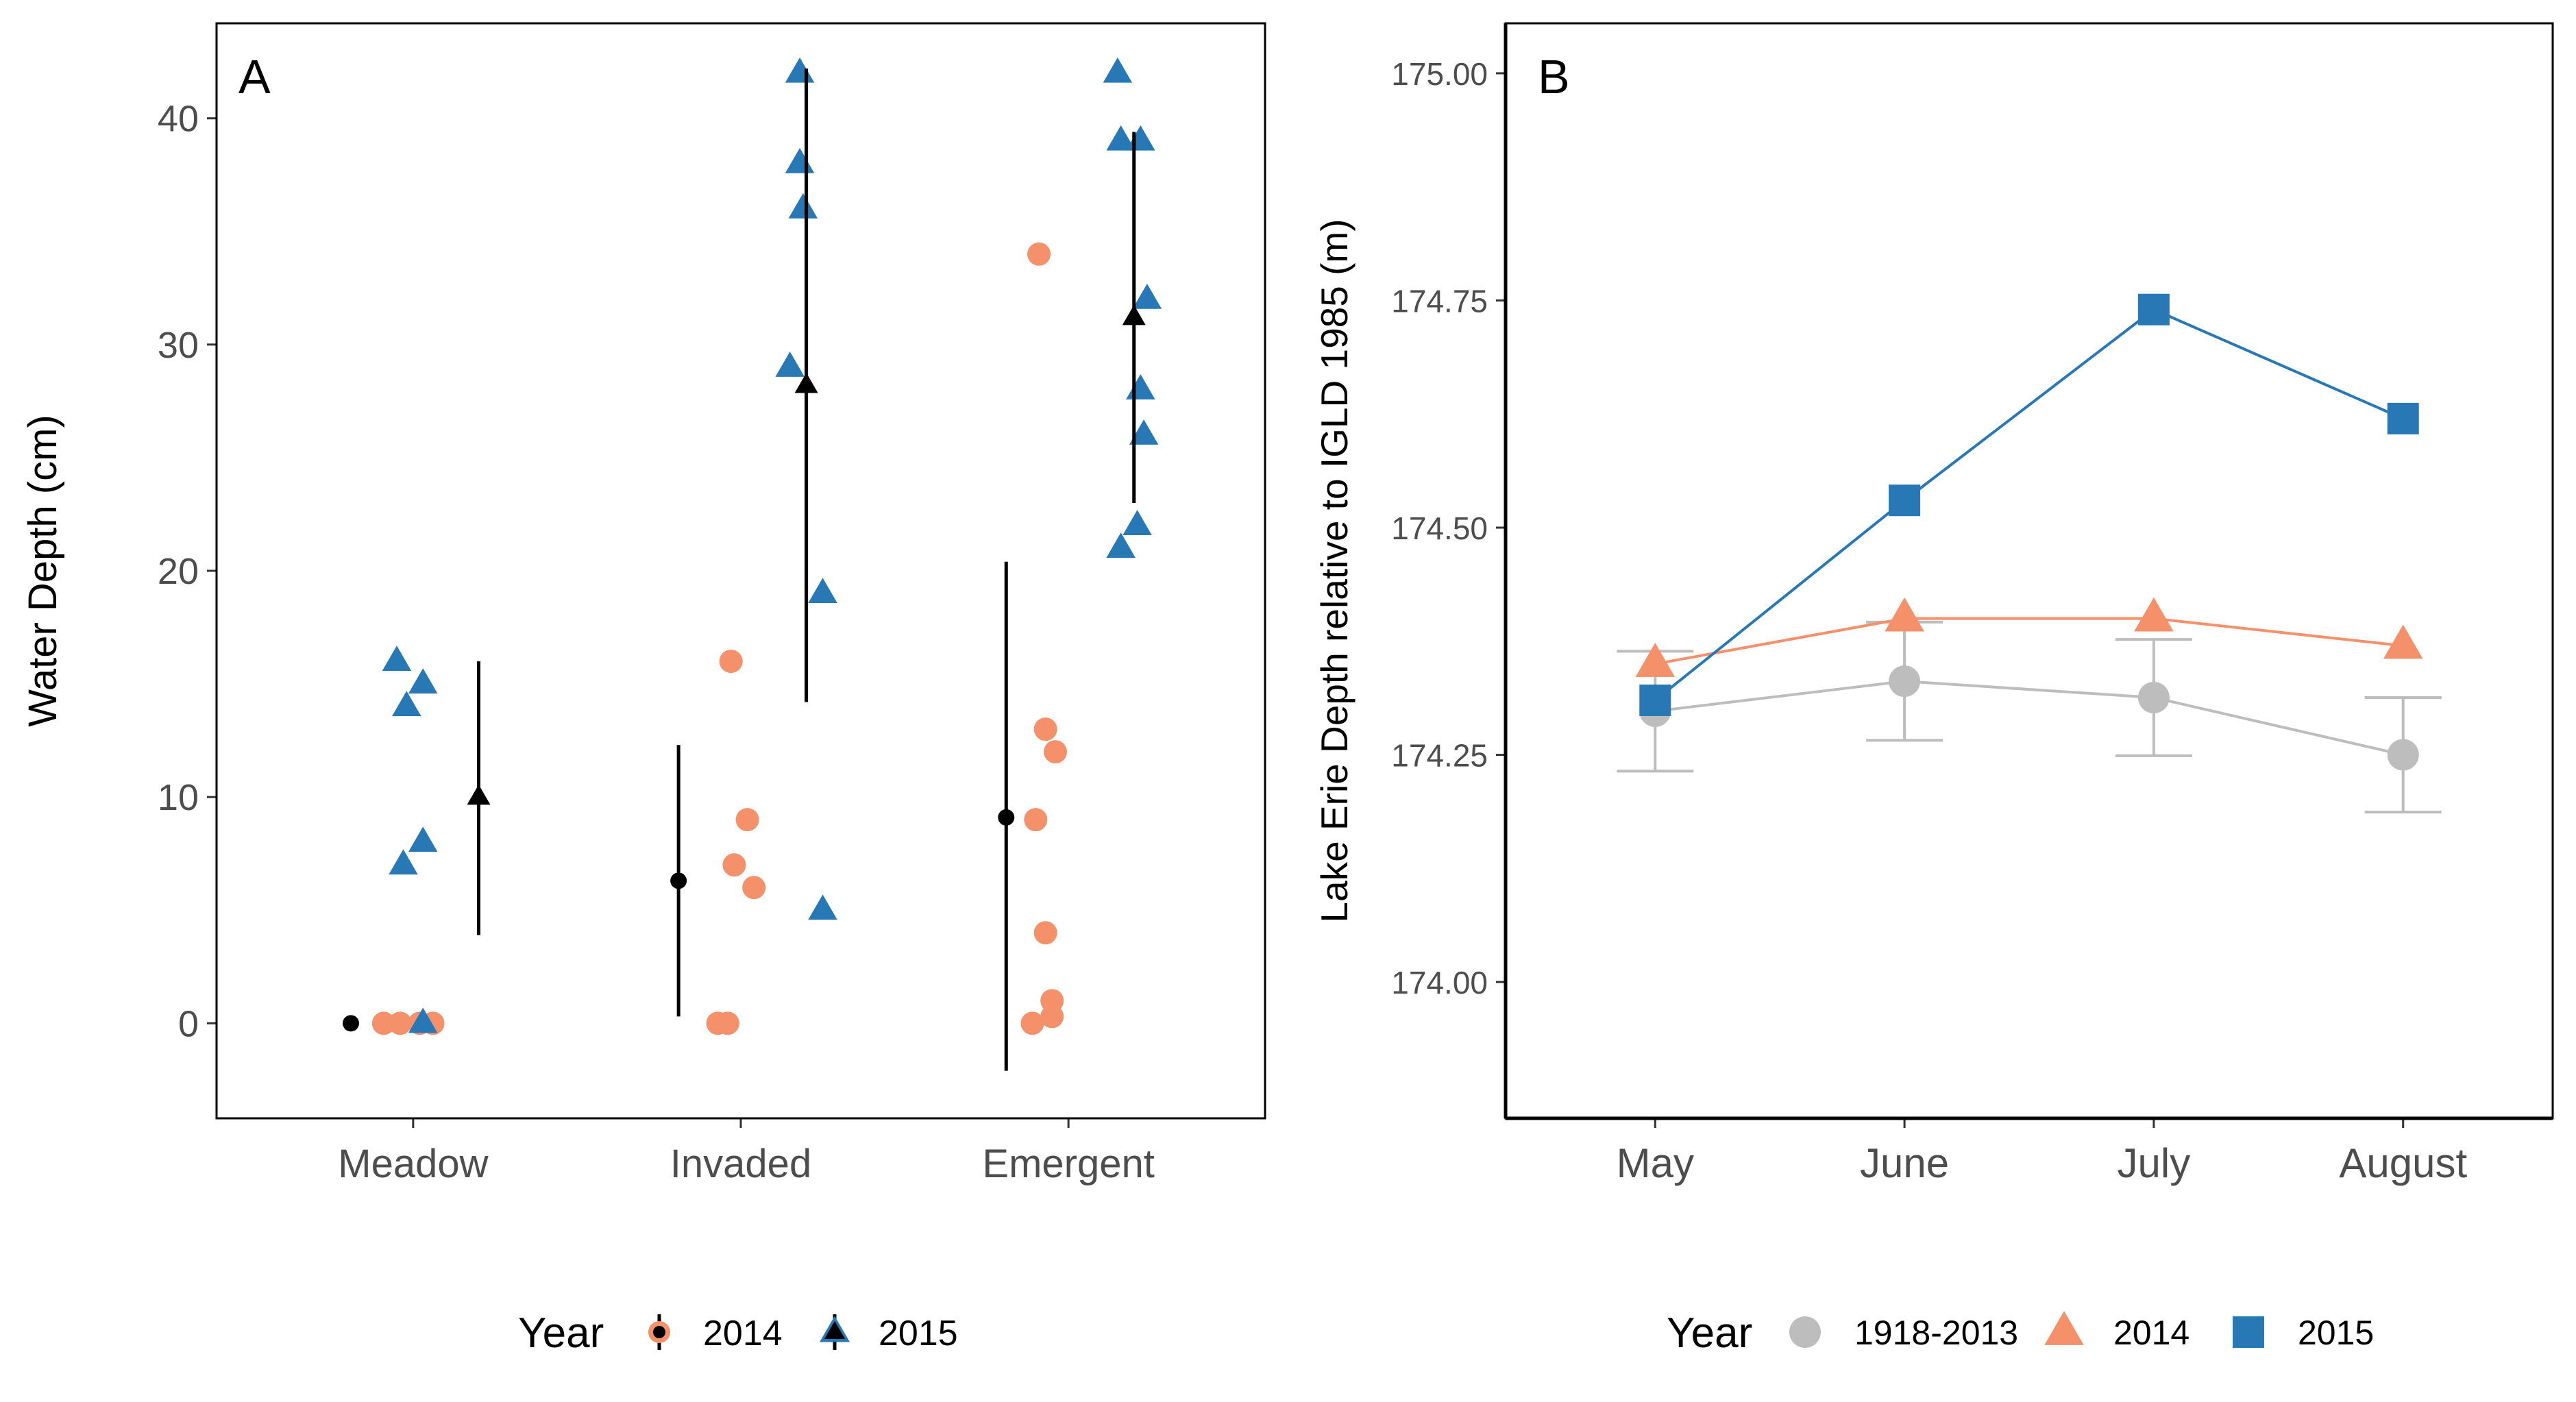  What do you see at coordinates (1554, 76) in the screenshot?
I see `panel-b-tag: B` at bounding box center [1554, 76].